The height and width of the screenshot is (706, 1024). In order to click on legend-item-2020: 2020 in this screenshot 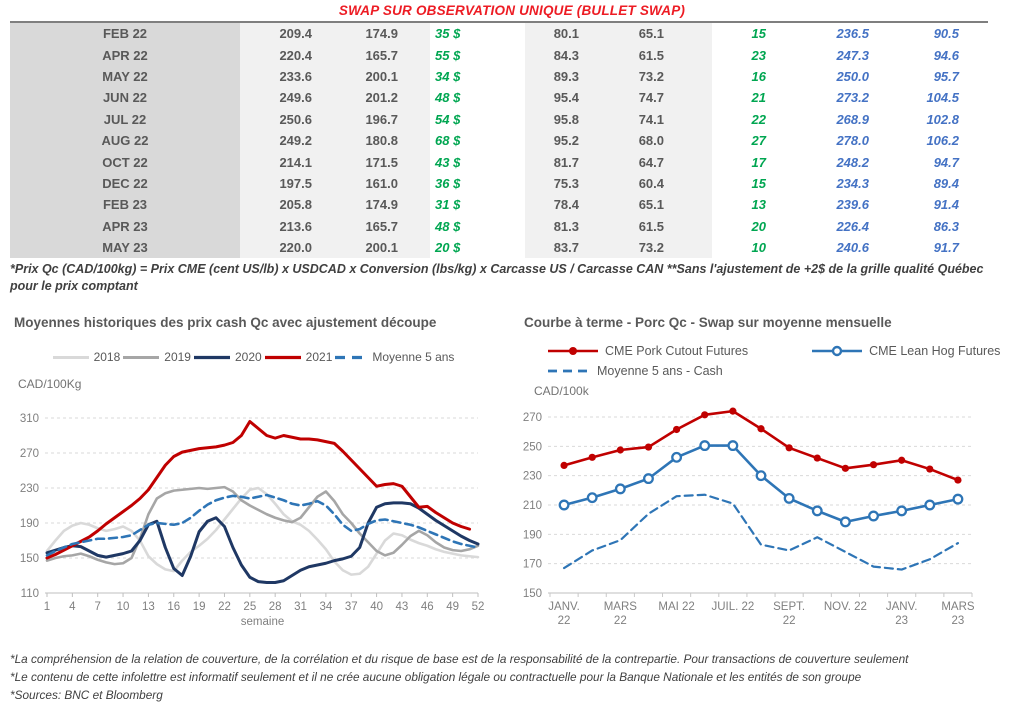, I will do `click(227, 357)`.